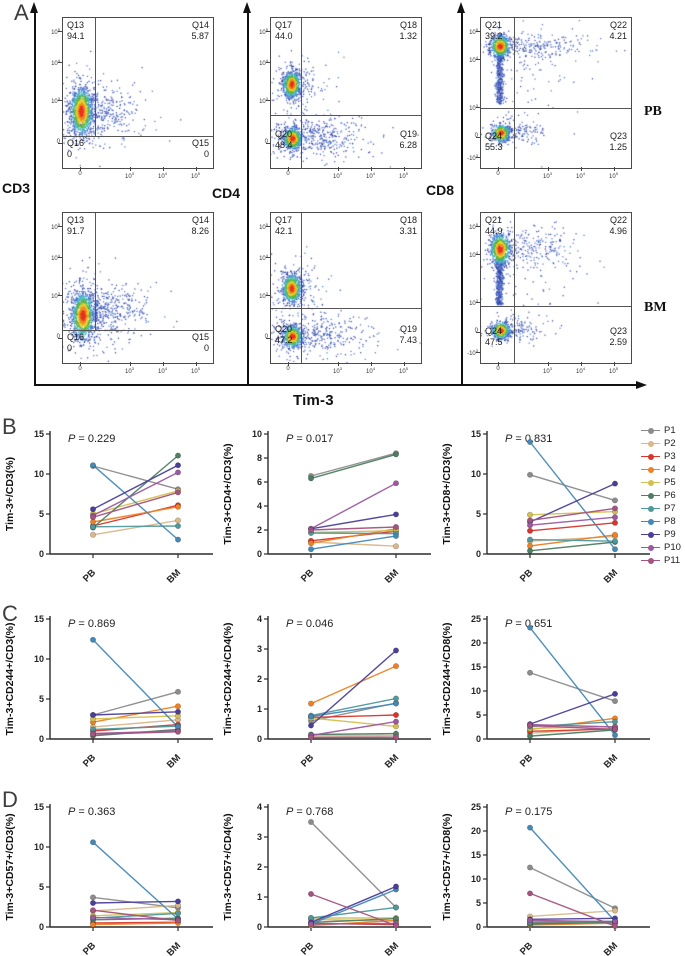 This screenshot has height=956, width=685. Describe the element at coordinates (476, 619) in the screenshot. I see `y-tick-label: 25` at that location.